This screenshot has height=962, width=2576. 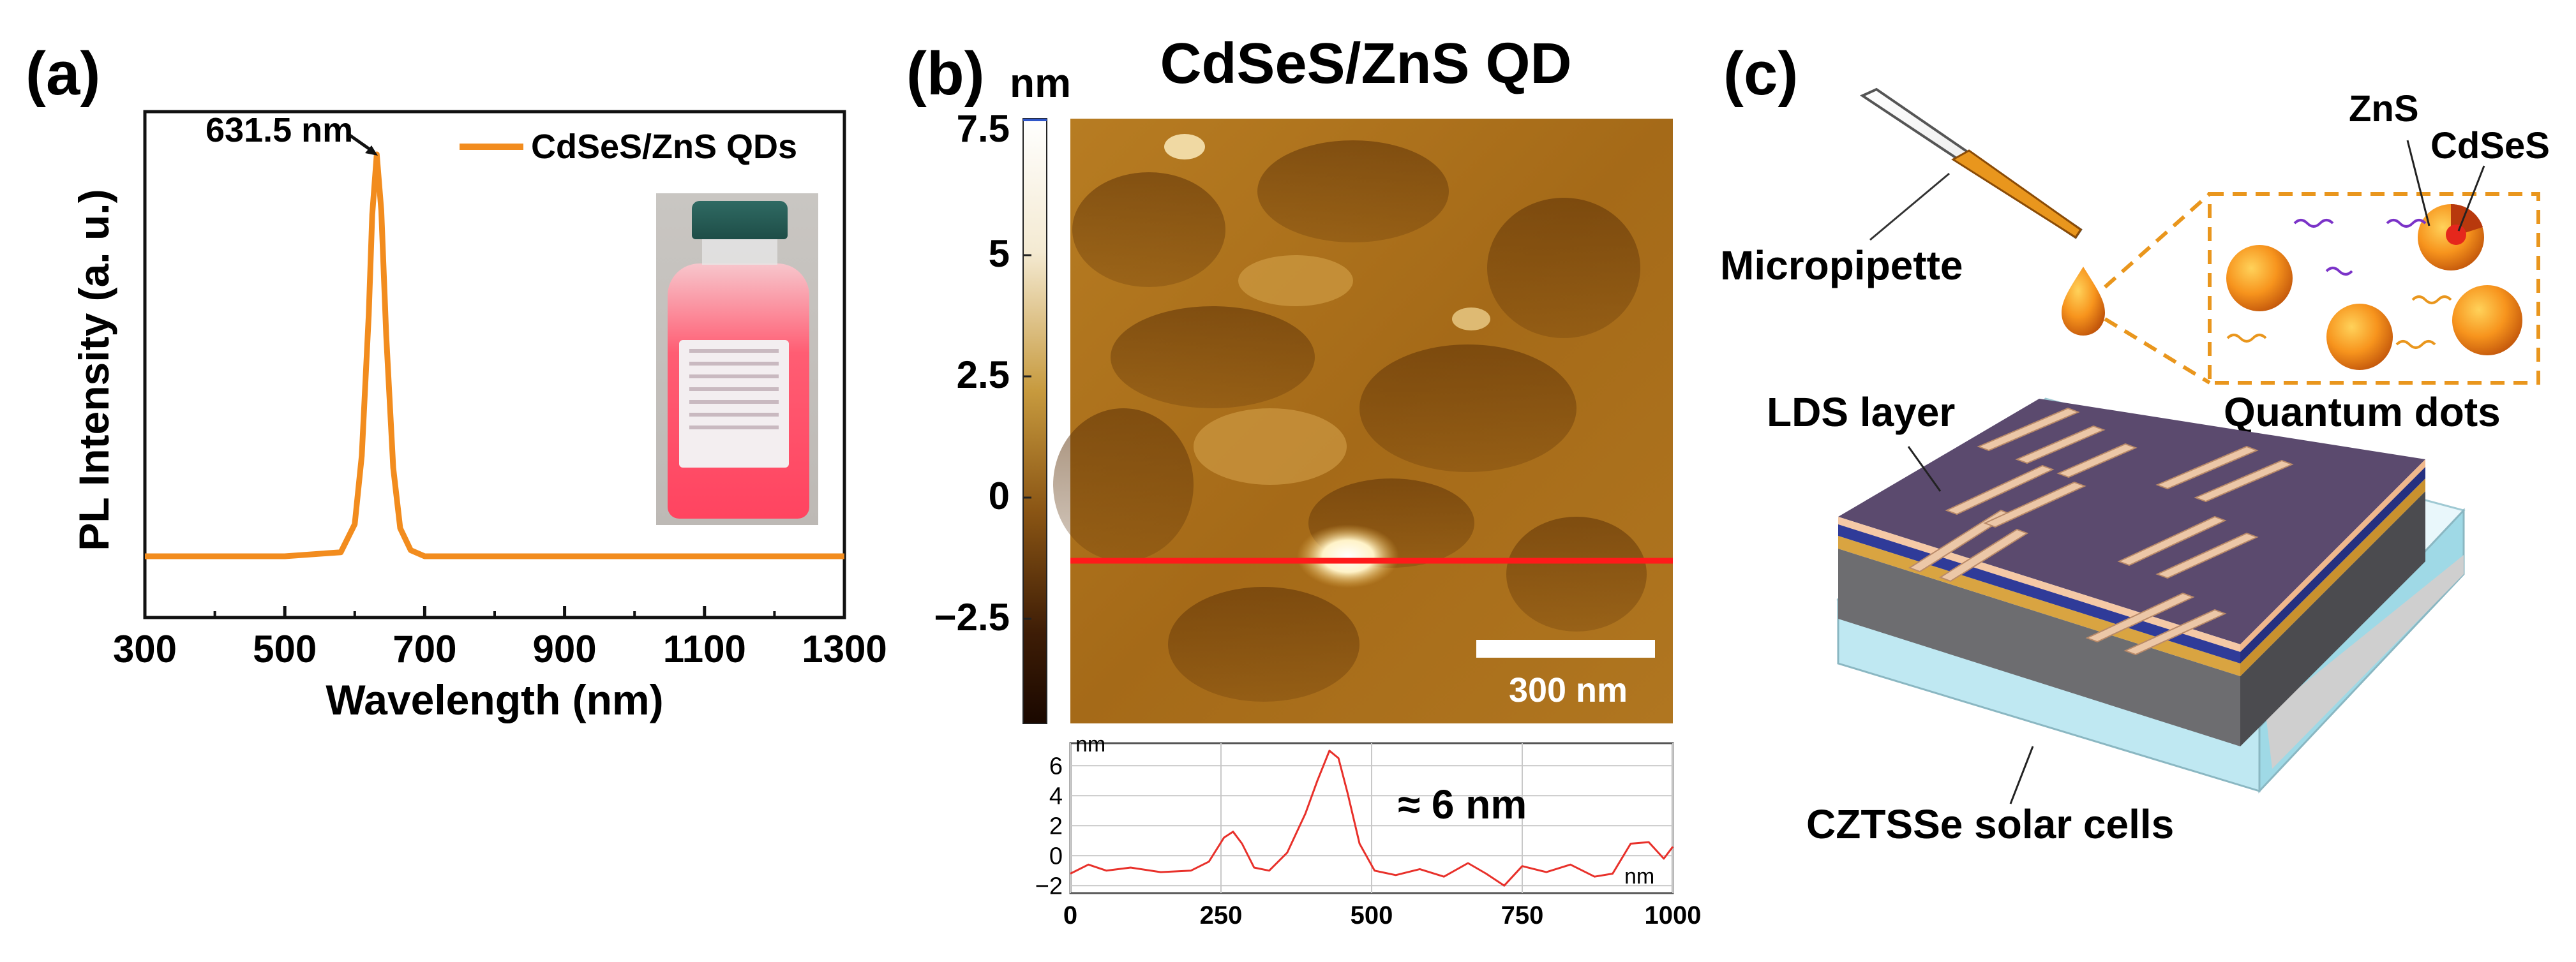 I want to click on ctztsse-absorber-front, so click(x=2039, y=647).